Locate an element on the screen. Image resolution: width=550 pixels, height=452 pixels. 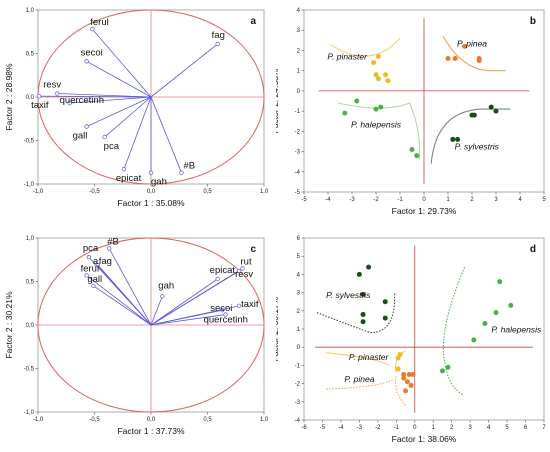
x-tick-label: -5 is located at coordinates (304, 200).